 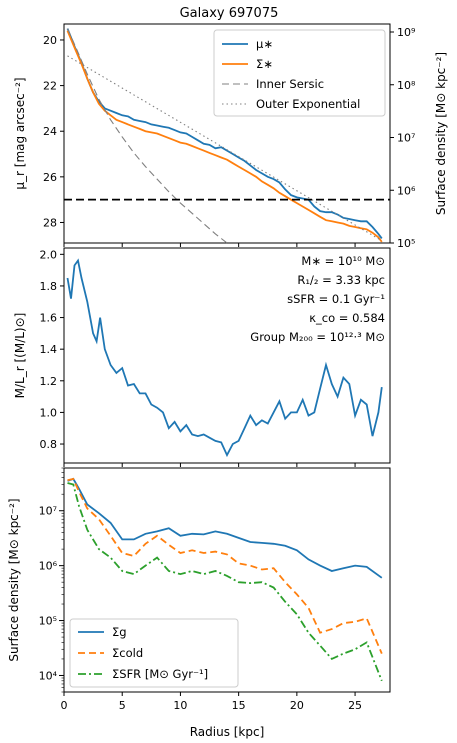 I want to click on top-legend-label: μ∗, so click(x=264, y=44).